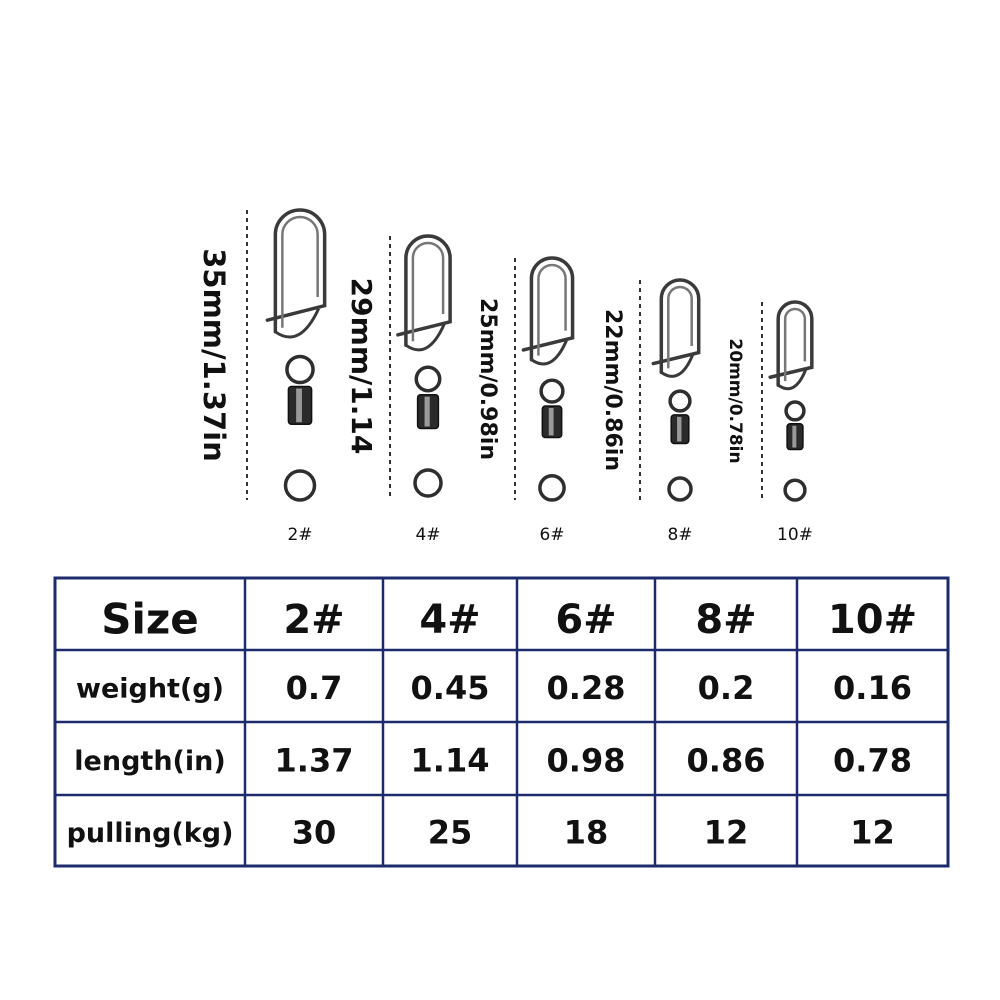 The width and height of the screenshot is (1000, 1000). I want to click on dimension-label: 35mm/1.37in, so click(214, 355).